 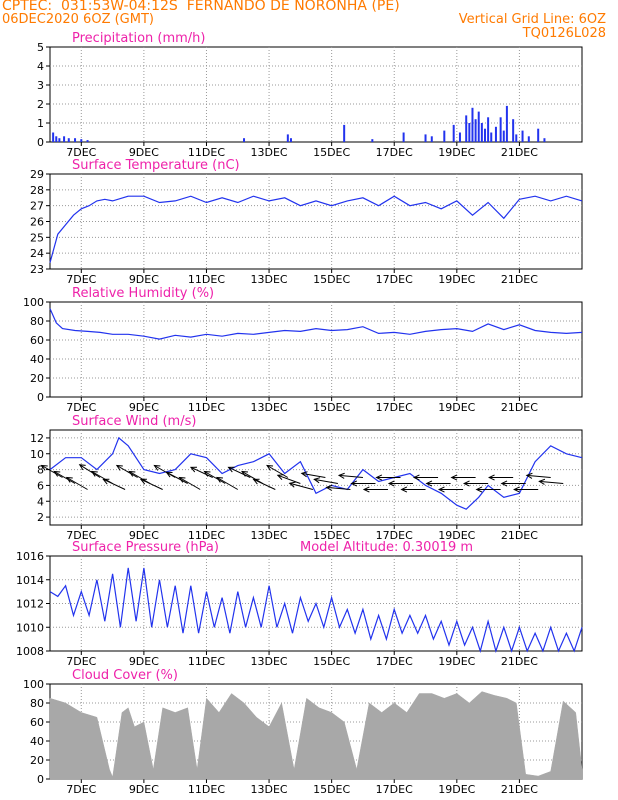 What do you see at coordinates (40, 142) in the screenshot?
I see `y-tick-label: 0` at bounding box center [40, 142].